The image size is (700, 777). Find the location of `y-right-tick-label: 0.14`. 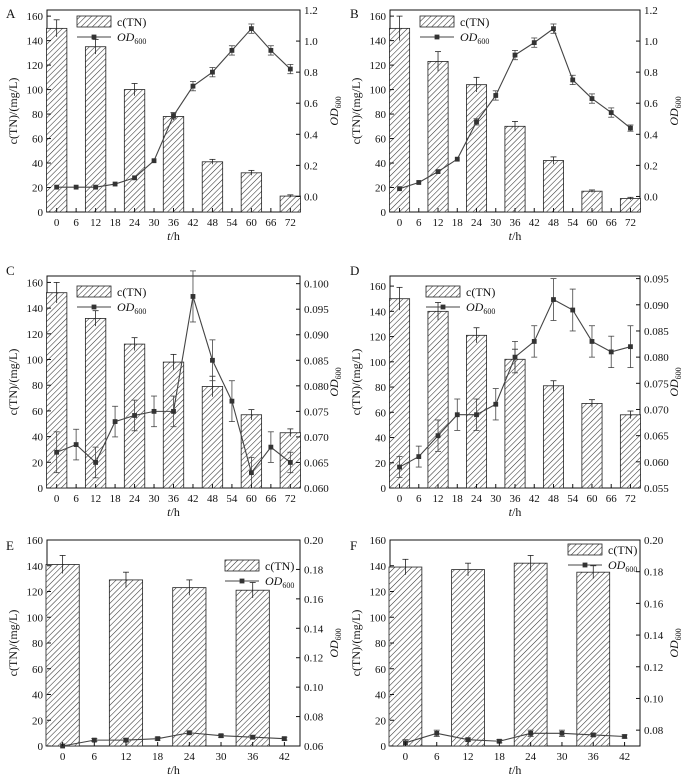

y-right-tick-label: 0.14 is located at coordinates (314, 629).